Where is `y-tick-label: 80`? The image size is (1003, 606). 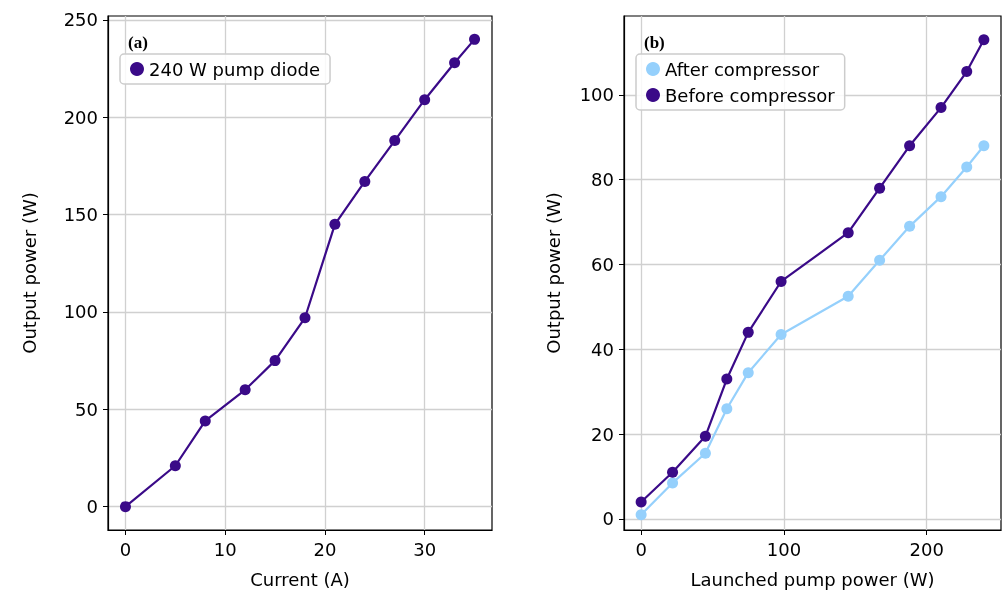
y-tick-label: 80 is located at coordinates (602, 180).